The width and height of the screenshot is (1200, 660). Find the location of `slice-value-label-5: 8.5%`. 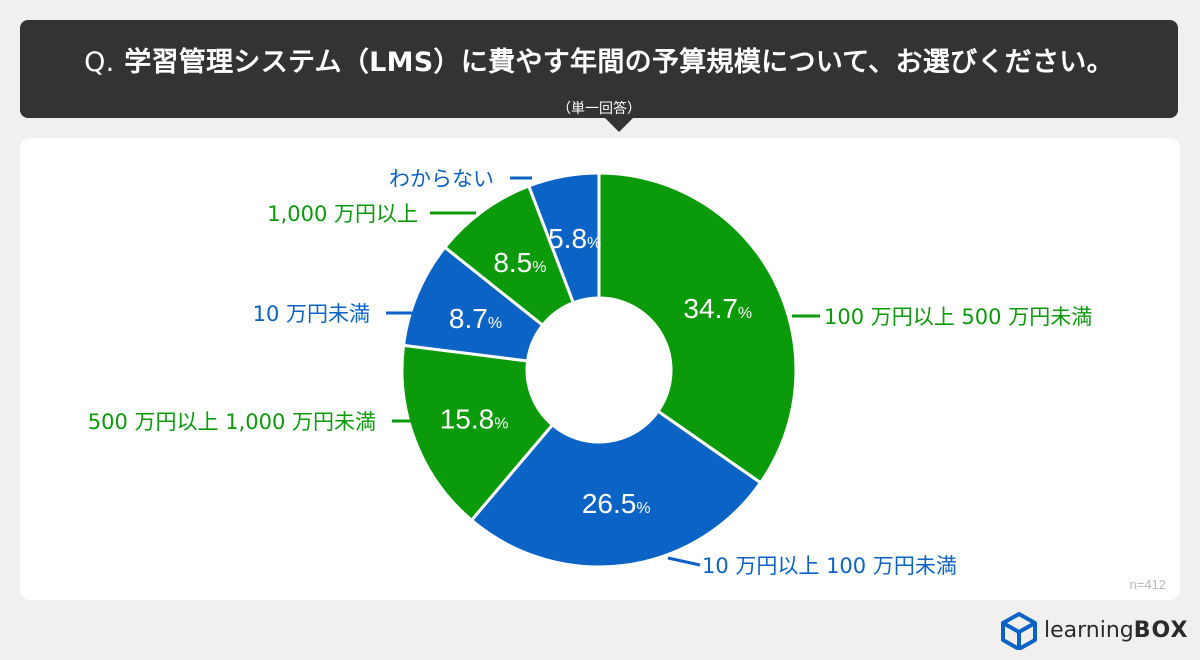

slice-value-label-5: 8.5% is located at coordinates (519, 262).